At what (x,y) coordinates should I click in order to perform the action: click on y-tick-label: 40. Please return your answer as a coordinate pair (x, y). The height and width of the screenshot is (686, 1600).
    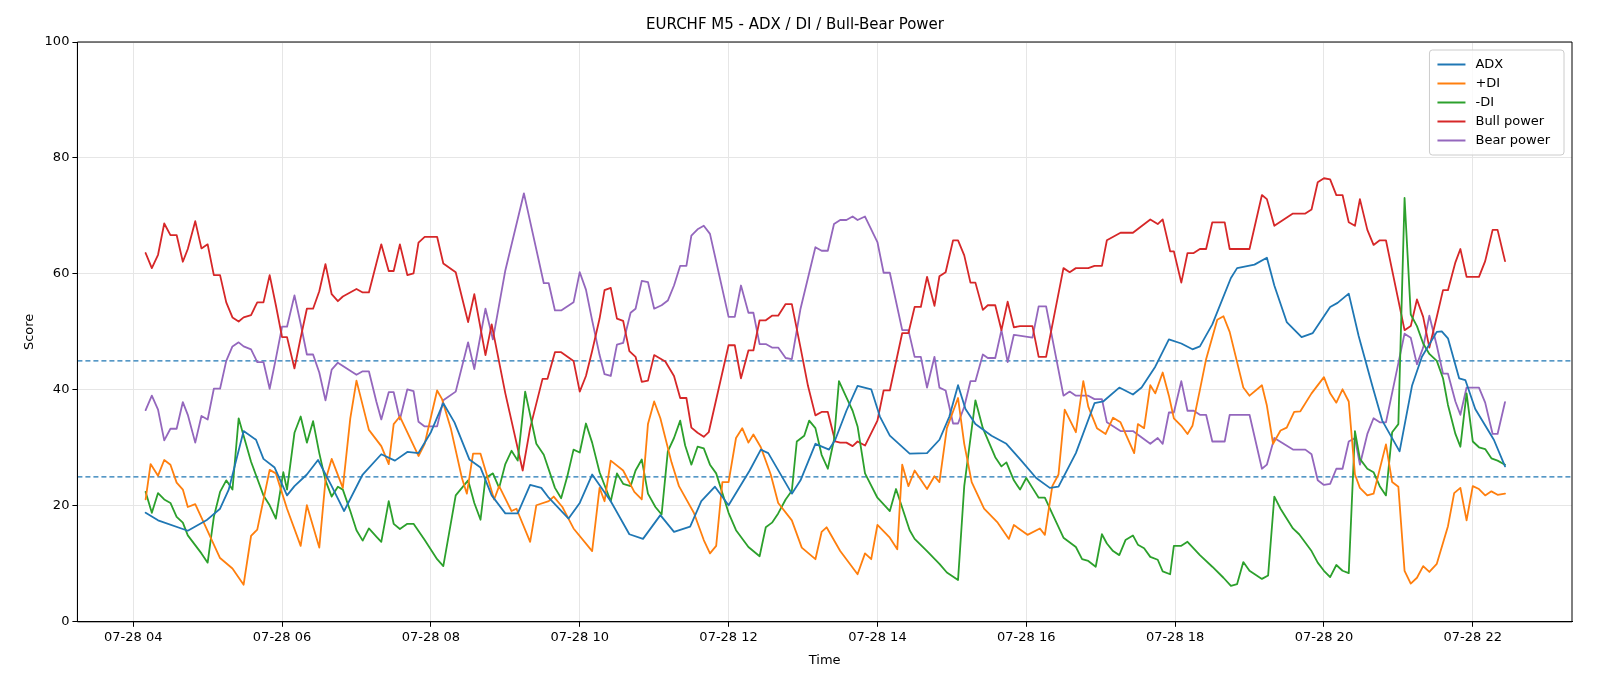
    Looking at the image, I should click on (61, 389).